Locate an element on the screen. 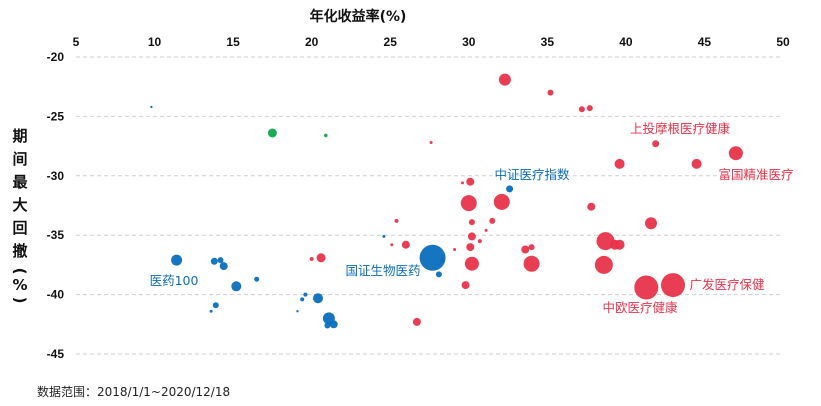 The height and width of the screenshot is (406, 821). x-tick-label: 25 is located at coordinates (391, 42).